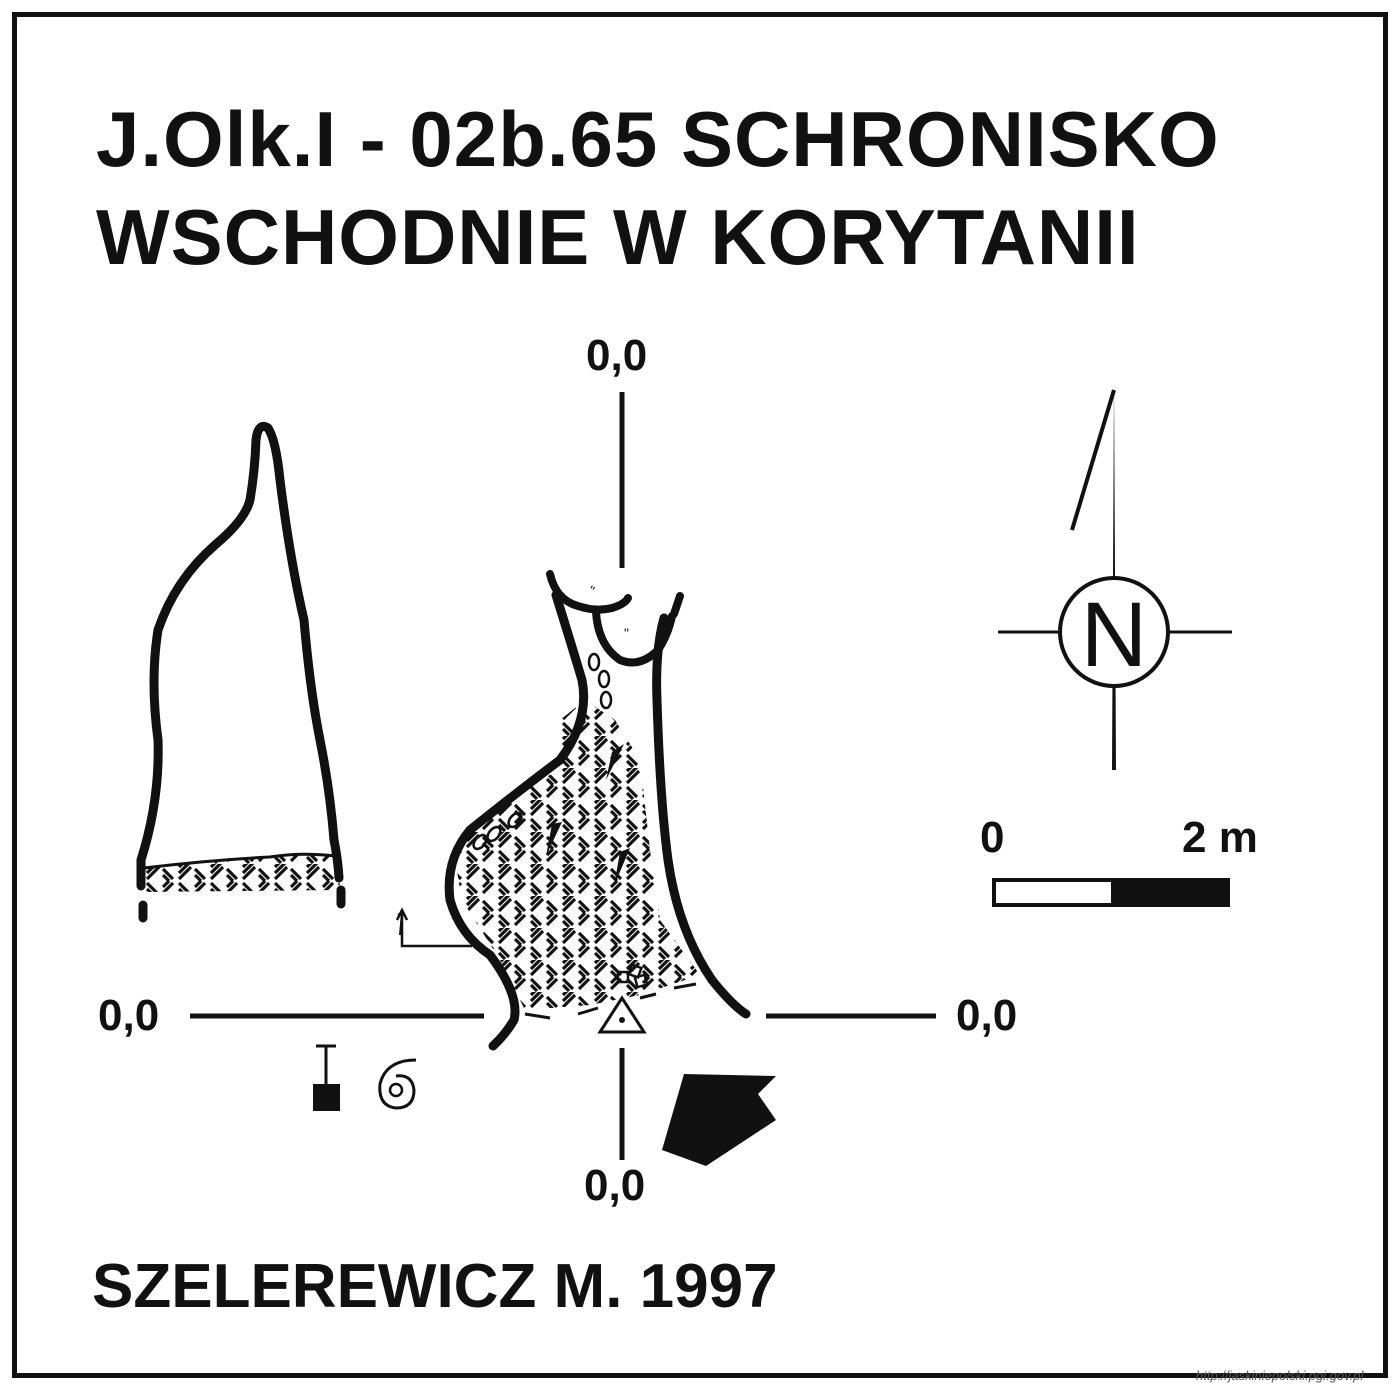 The height and width of the screenshot is (1391, 1399). I want to click on north-arrow-barb, so click(1093, 460).